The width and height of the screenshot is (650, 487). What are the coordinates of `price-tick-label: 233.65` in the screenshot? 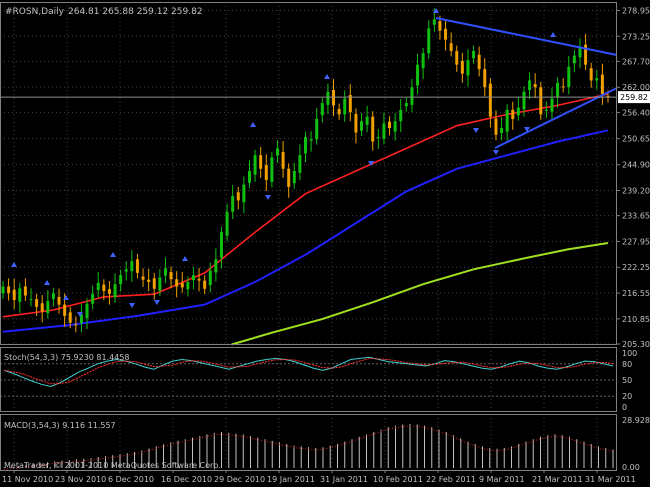 It's located at (636, 216).